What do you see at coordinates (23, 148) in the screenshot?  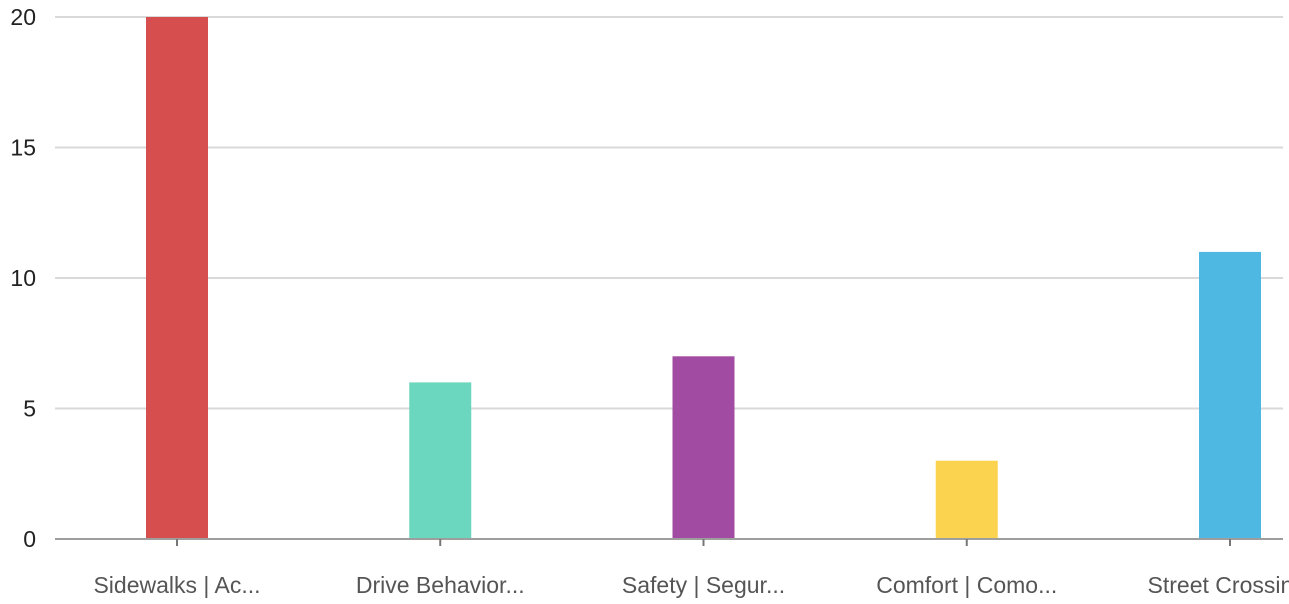 I see `y-tick-label-15: 15` at bounding box center [23, 148].